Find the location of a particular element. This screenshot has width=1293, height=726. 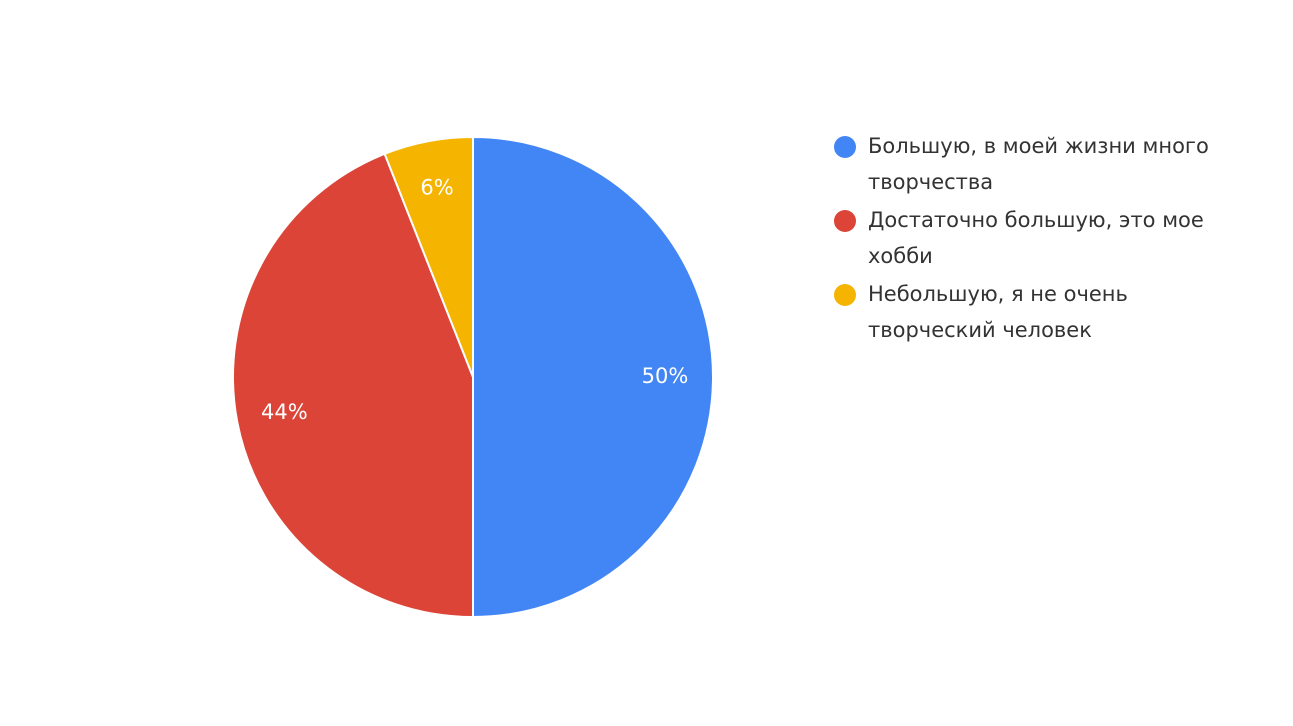

legend-label: Достаточно большую, это мое хобби is located at coordinates (1036, 238).